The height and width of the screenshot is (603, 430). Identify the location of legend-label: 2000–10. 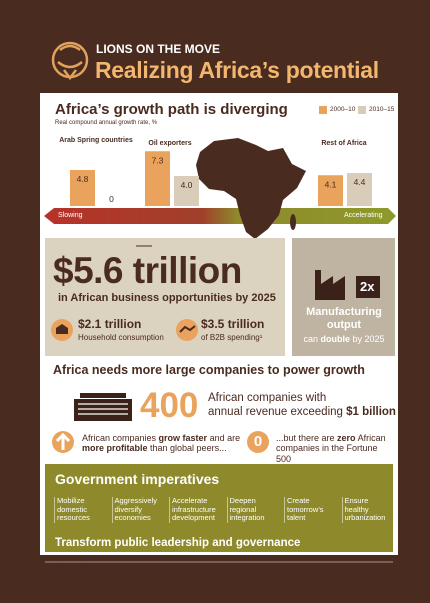
(343, 109).